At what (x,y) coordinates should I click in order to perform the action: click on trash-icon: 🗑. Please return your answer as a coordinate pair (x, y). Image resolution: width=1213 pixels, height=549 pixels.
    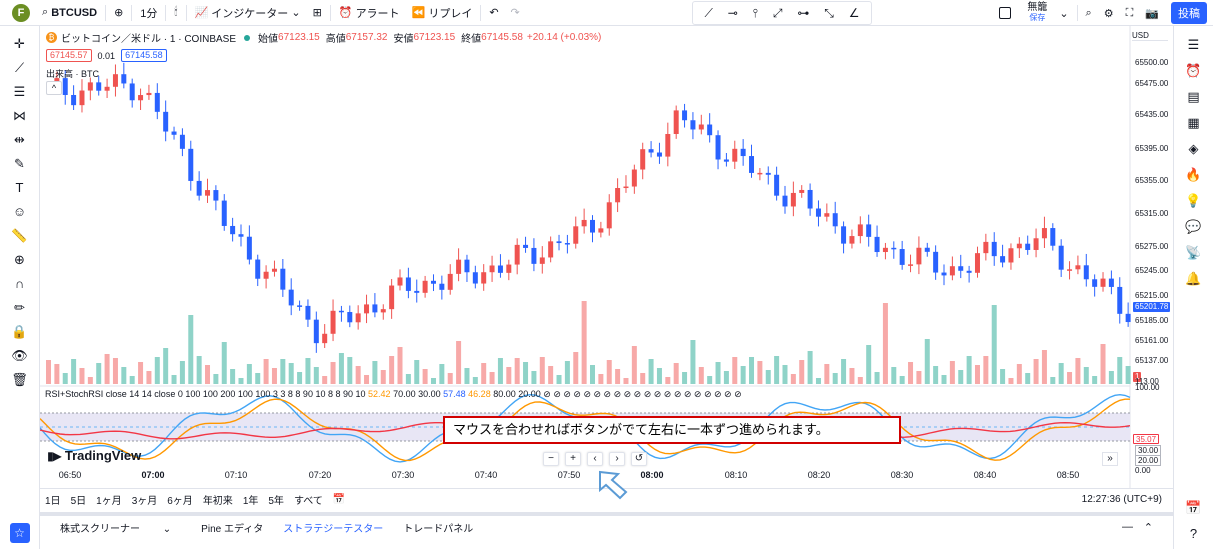
    Looking at the image, I should click on (19, 379).